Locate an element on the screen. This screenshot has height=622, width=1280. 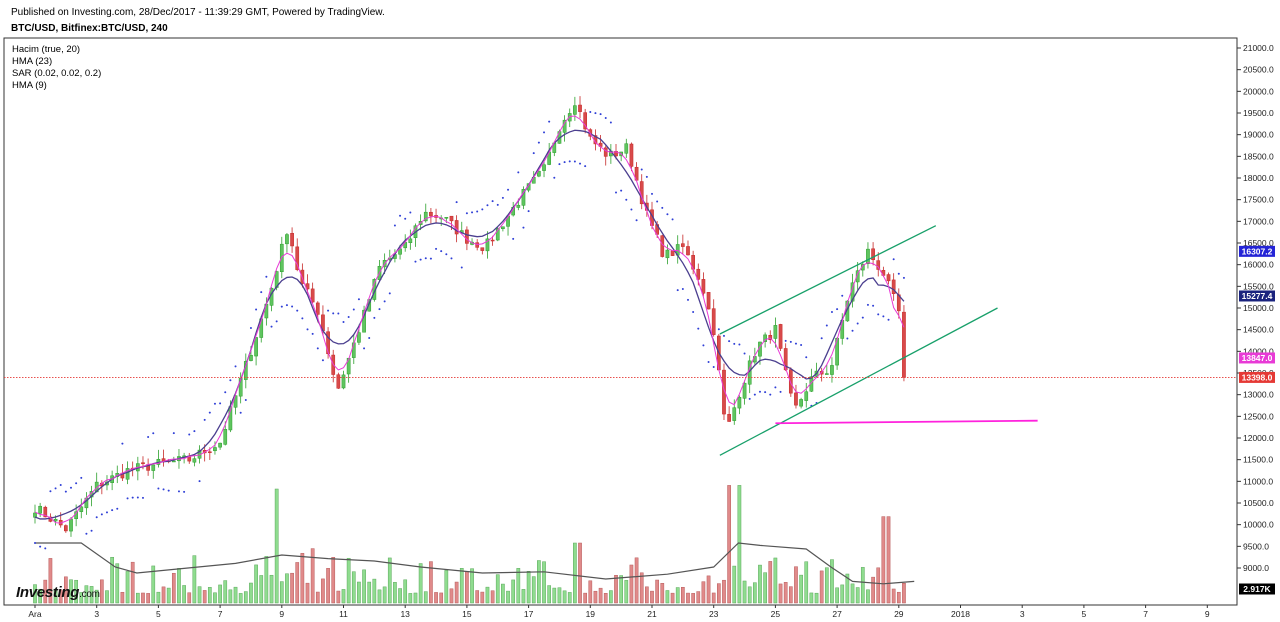
y-tick-label: 14000.0 is located at coordinates (1258, 351).